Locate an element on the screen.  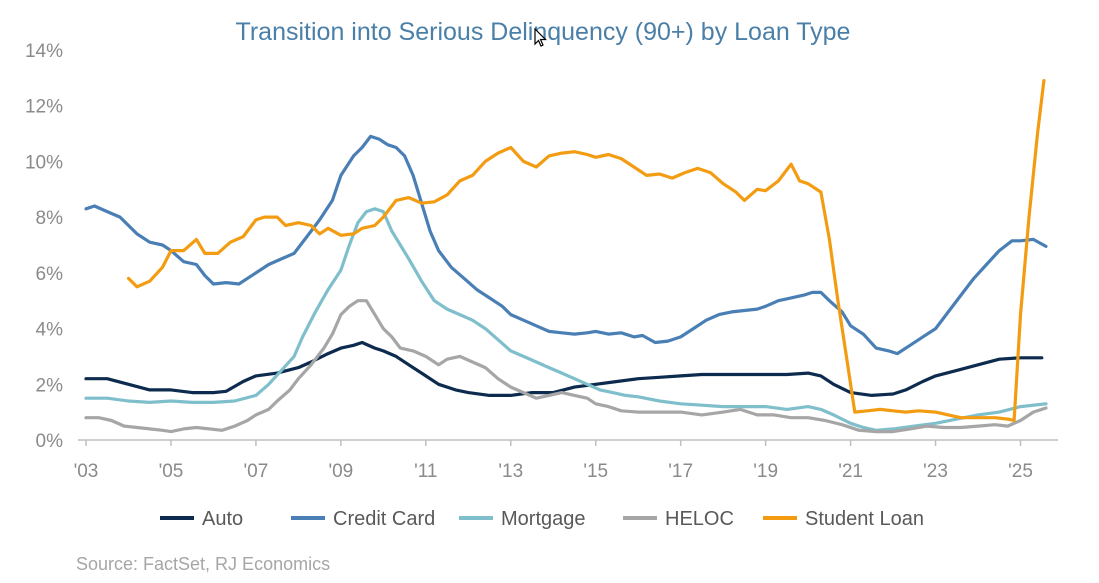
legend-label: HELOC is located at coordinates (699, 519).